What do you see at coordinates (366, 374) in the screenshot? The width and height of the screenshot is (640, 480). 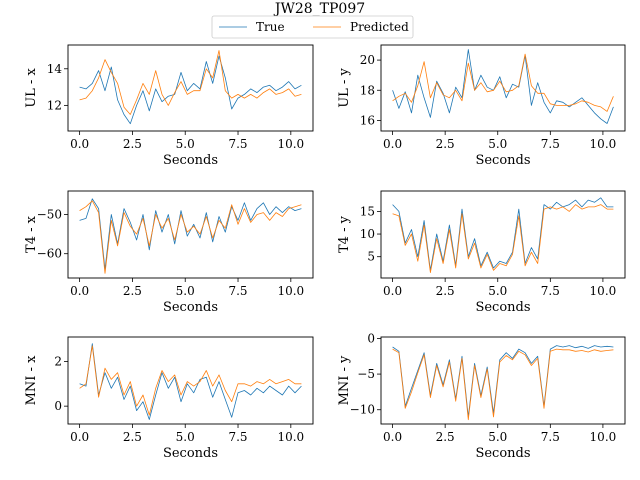 I see `y-tick-label: −5` at bounding box center [366, 374].